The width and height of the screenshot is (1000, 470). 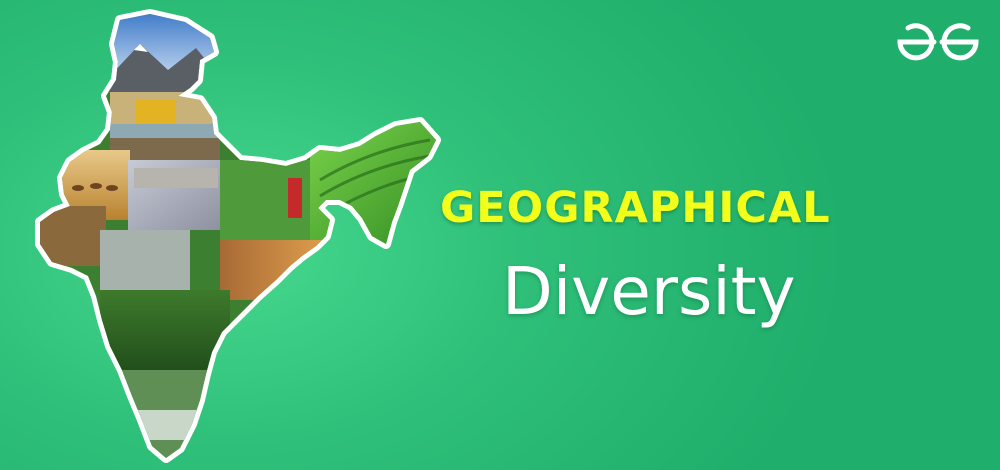 What do you see at coordinates (649, 291) in the screenshot?
I see `banner-subtitle: Diversity` at bounding box center [649, 291].